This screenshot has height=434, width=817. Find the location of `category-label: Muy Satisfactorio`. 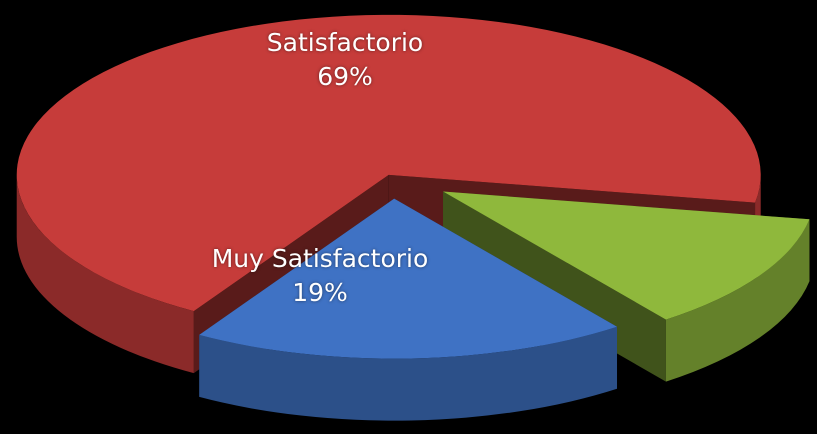

category-label: Muy Satisfactorio is located at coordinates (320, 258).